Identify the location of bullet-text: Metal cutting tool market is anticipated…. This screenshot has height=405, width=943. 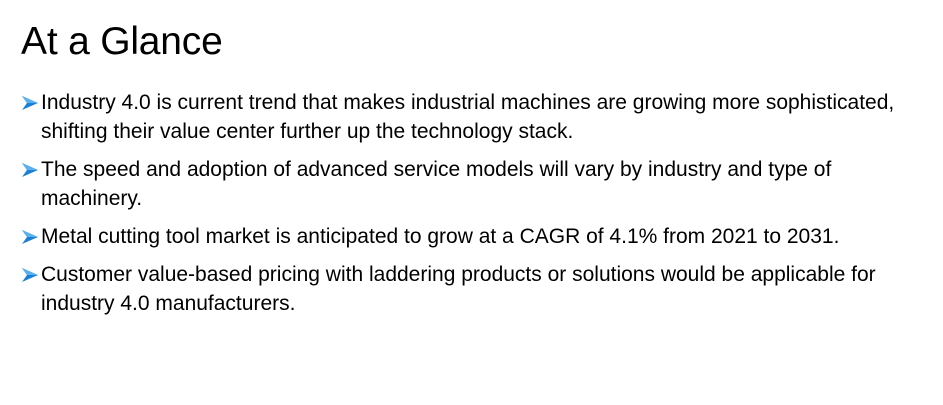
(440, 236).